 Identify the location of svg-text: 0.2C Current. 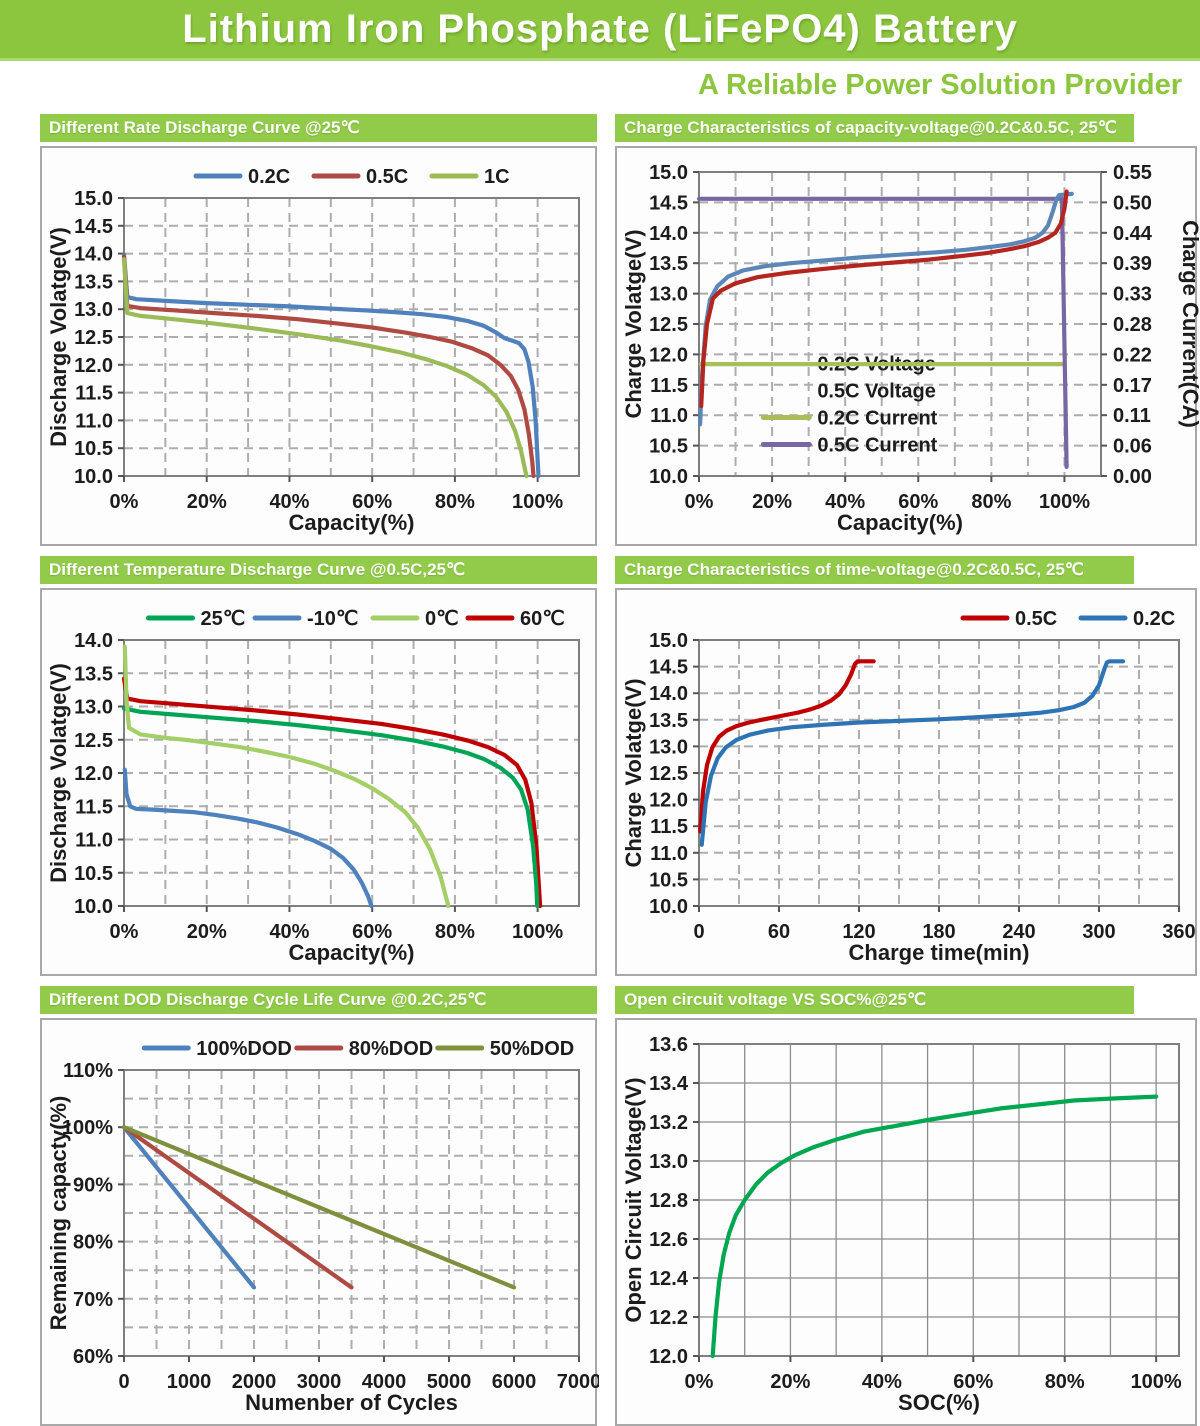
(877, 419).